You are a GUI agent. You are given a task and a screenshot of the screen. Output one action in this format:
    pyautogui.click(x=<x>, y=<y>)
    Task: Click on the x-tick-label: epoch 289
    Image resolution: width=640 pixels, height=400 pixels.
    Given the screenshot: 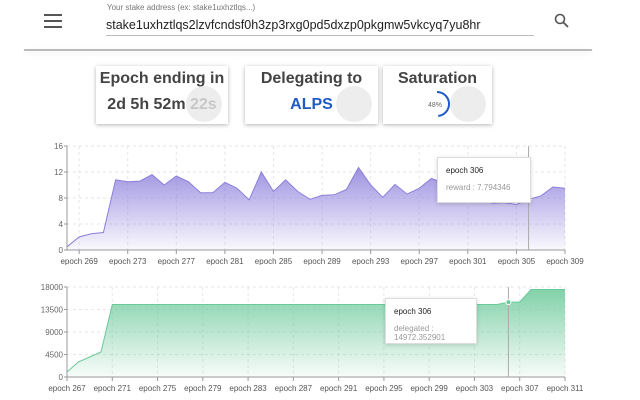 What is the action you would take?
    pyautogui.click(x=322, y=261)
    